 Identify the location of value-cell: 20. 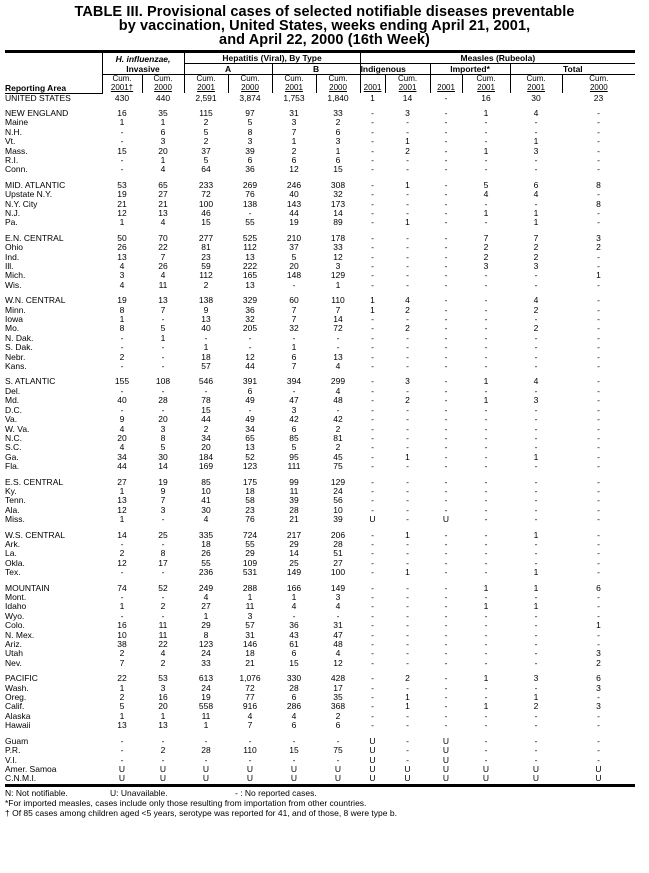
(122, 437).